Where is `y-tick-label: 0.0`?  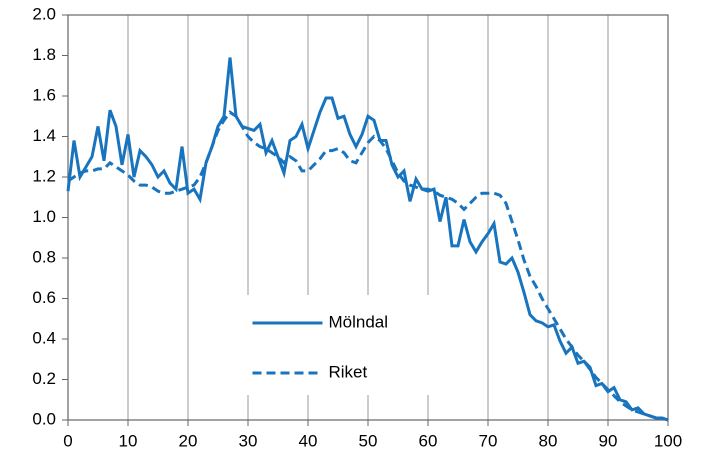
y-tick-label: 0.0 is located at coordinates (44, 418).